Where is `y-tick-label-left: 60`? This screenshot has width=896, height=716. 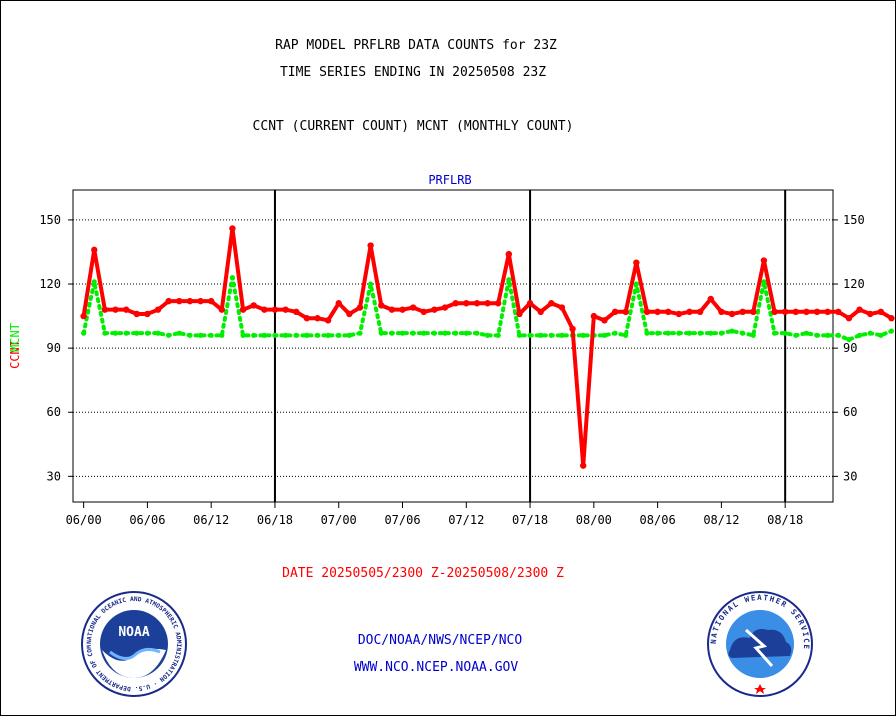 y-tick-label-left: 60 is located at coordinates (54, 412).